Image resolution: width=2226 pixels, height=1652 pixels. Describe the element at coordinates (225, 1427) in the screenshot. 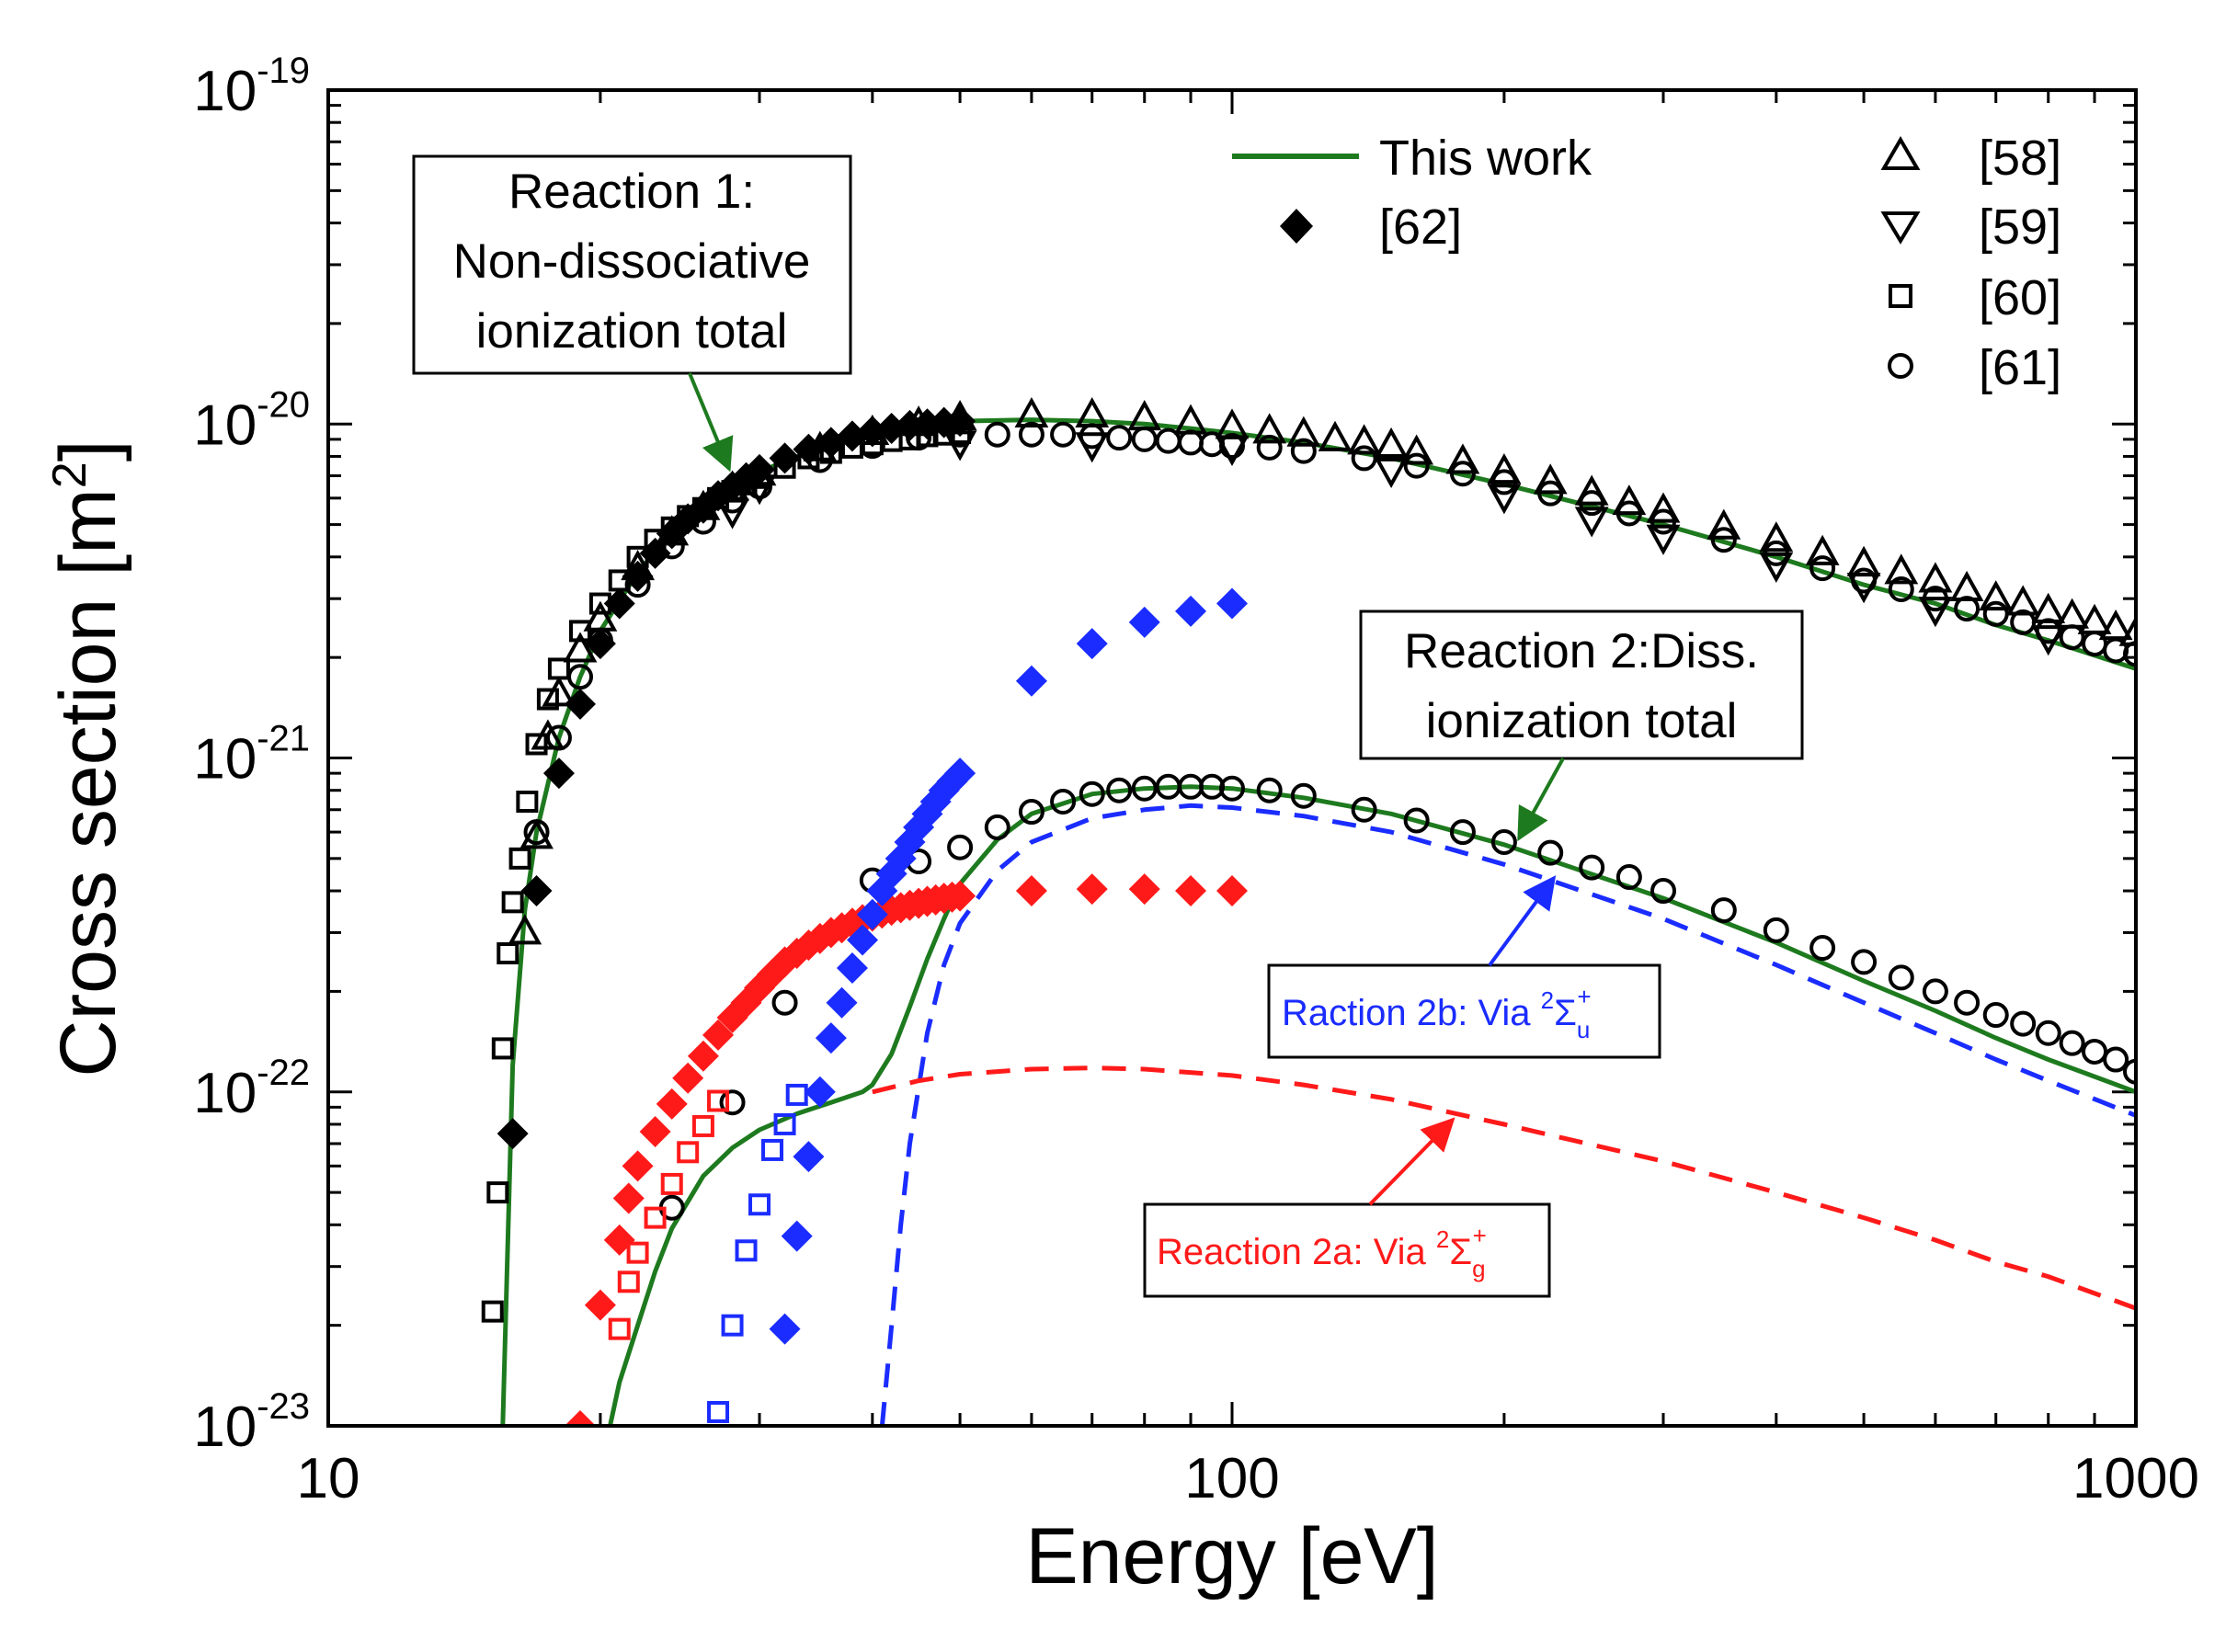

I see `y-tick-label-base: 10` at that location.